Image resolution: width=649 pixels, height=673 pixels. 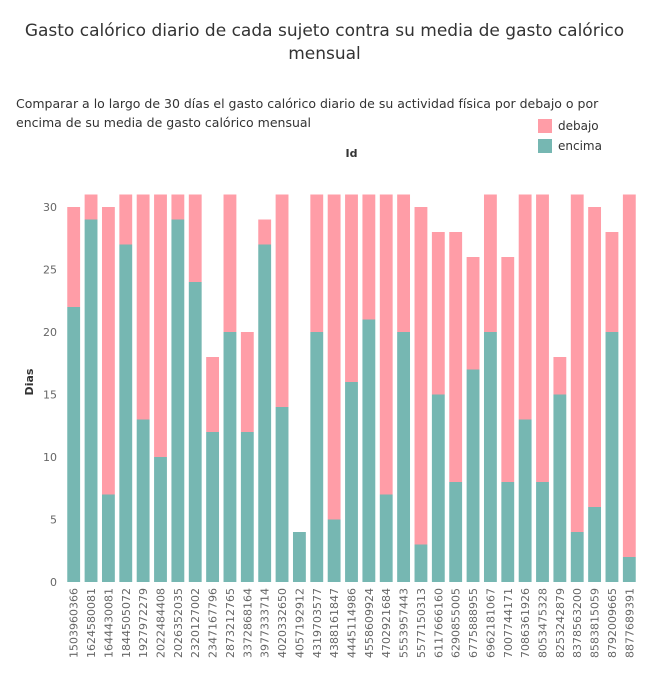 I want to click on legend-swatch-debajo, so click(x=545, y=126).